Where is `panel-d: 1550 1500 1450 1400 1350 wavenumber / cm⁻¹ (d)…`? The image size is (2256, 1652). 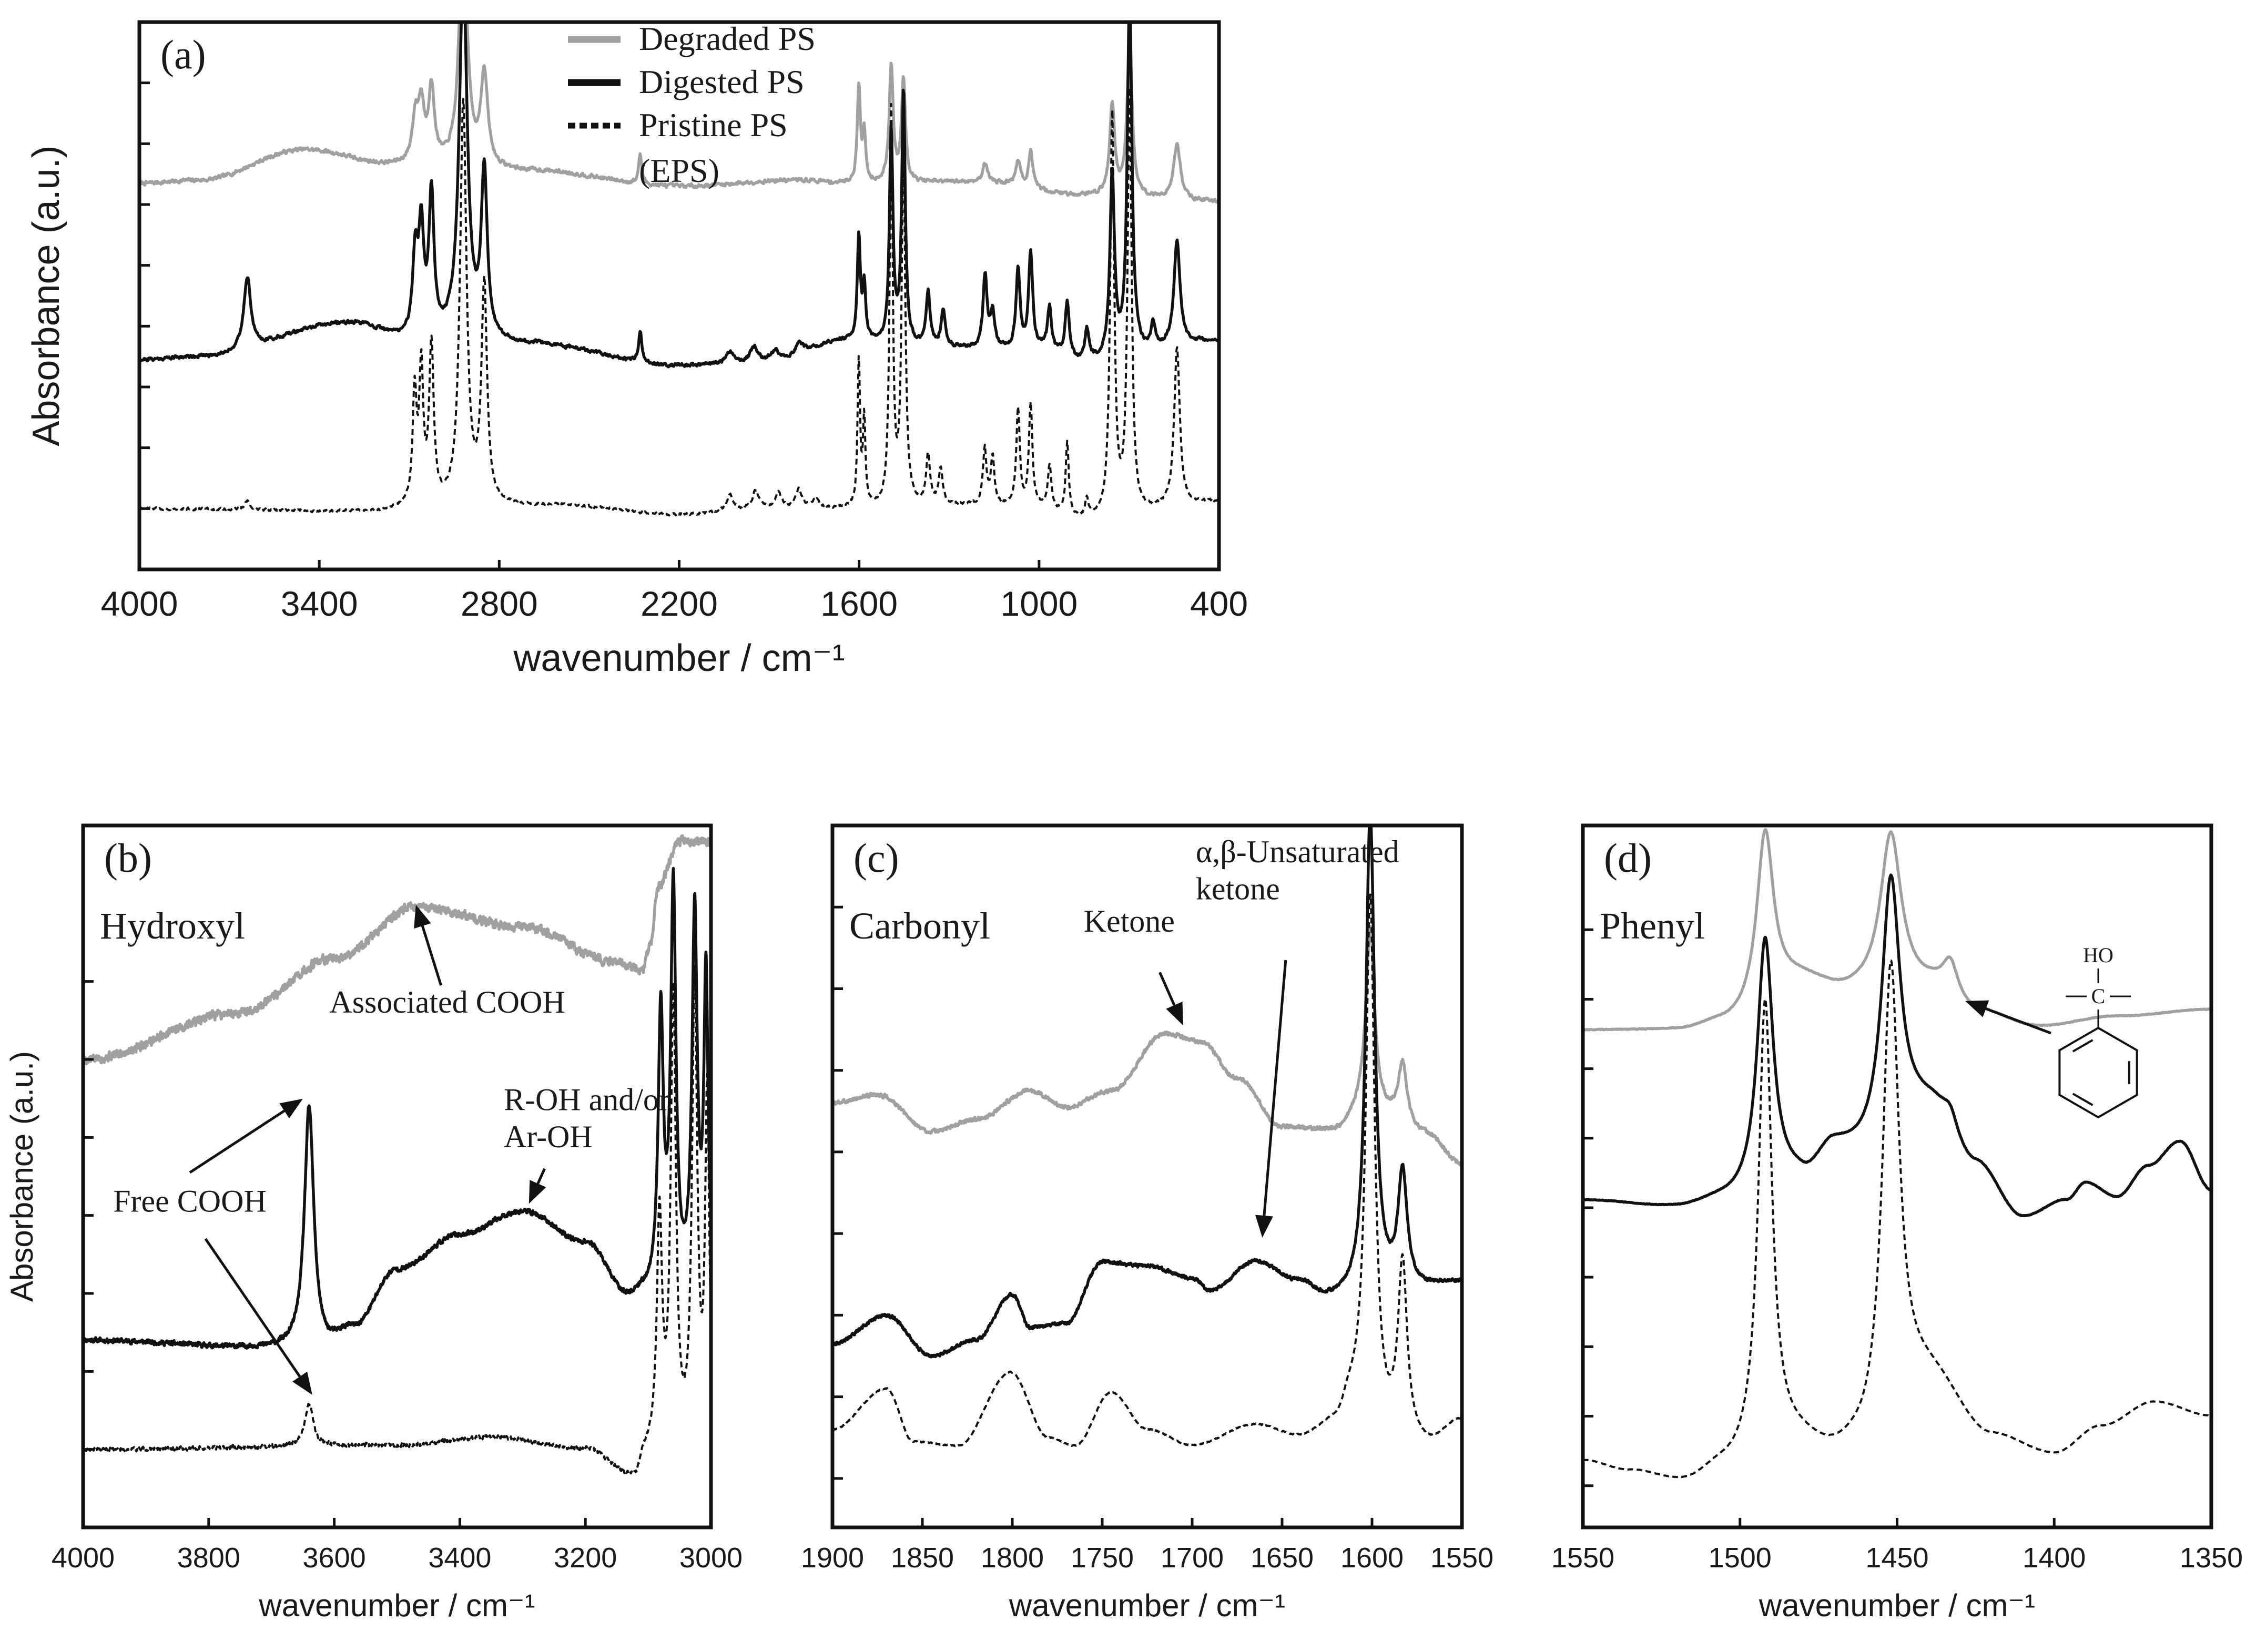 panel-d: 1550 1500 1450 1400 1350 wavenumber / cm⁻¹ (d)… is located at coordinates (1897, 1223).